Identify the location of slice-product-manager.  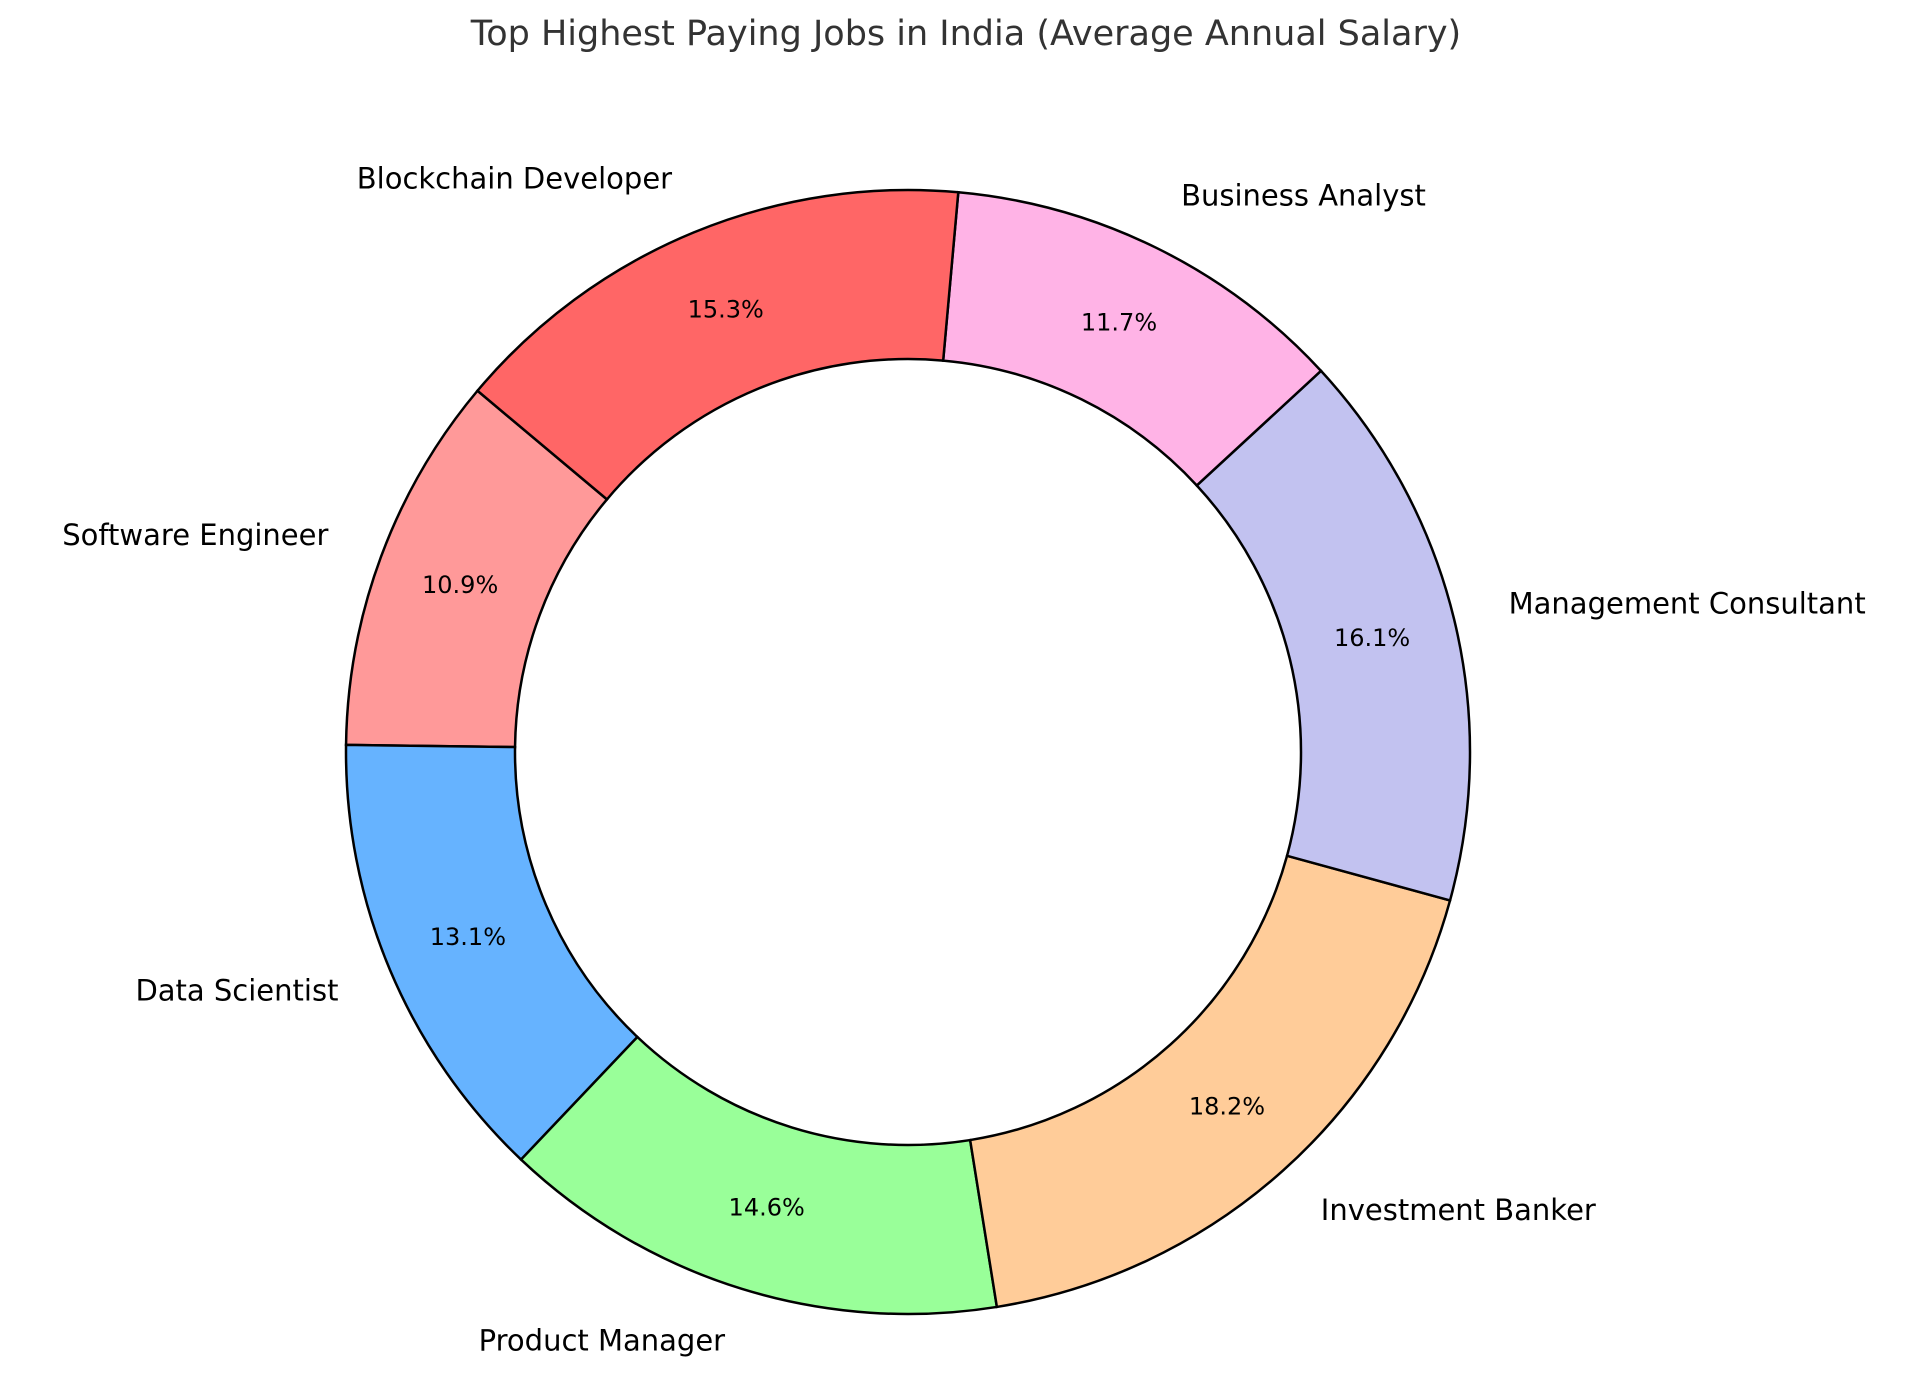
(759, 1175).